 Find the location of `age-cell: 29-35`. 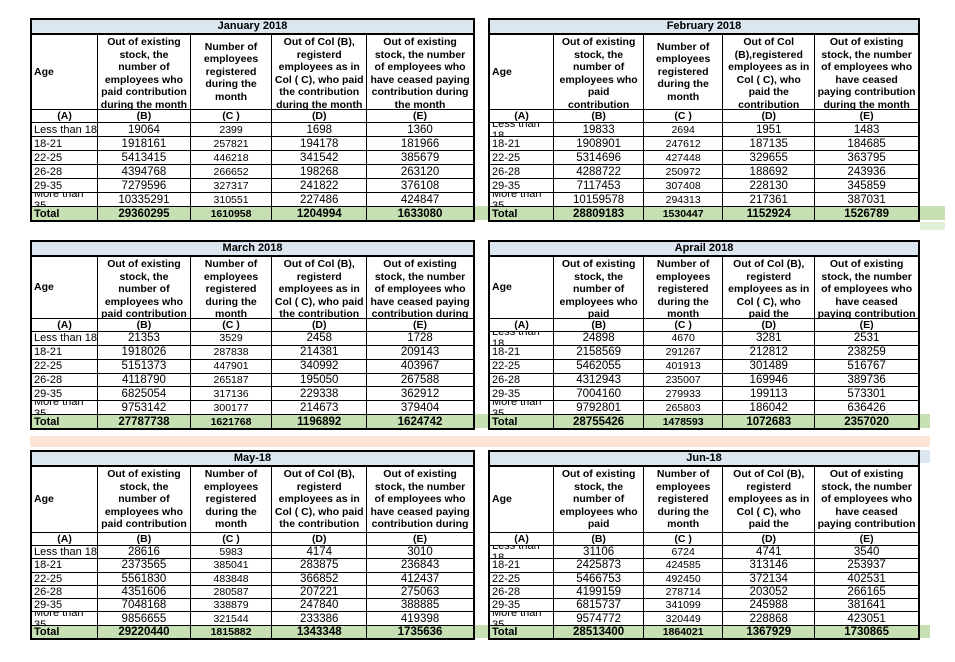

age-cell: 29-35 is located at coordinates (522, 394).